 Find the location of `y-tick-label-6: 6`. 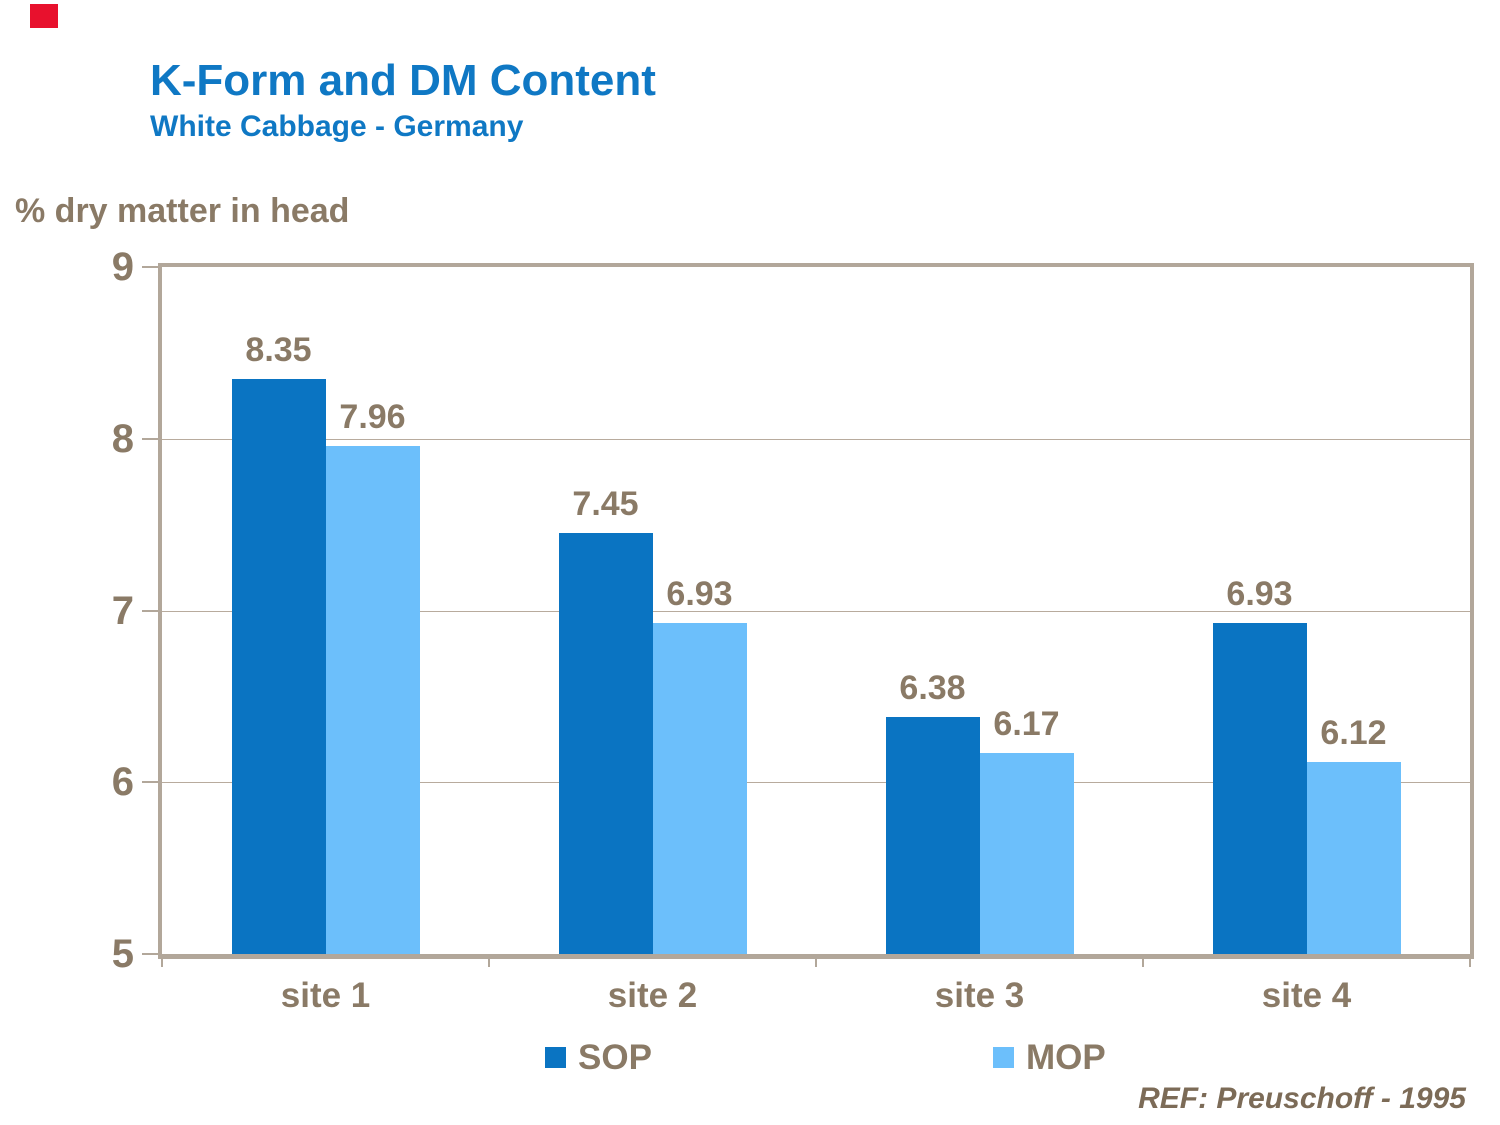

y-tick-label-6: 6 is located at coordinates (122, 782).